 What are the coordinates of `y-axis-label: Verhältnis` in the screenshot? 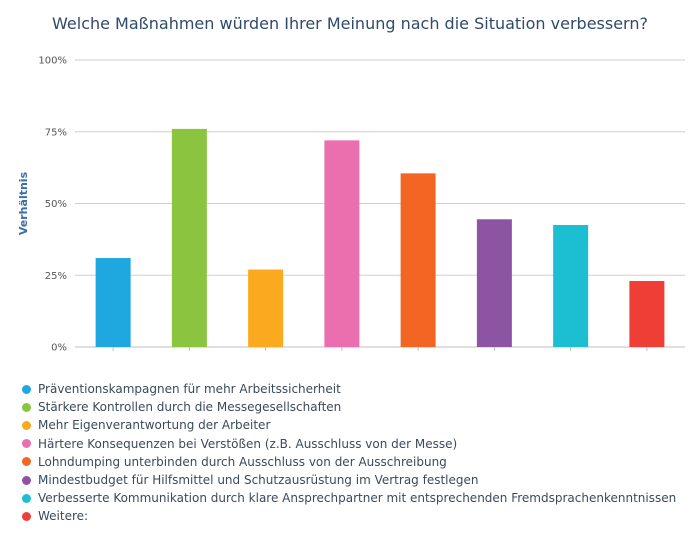 It's located at (23, 203).